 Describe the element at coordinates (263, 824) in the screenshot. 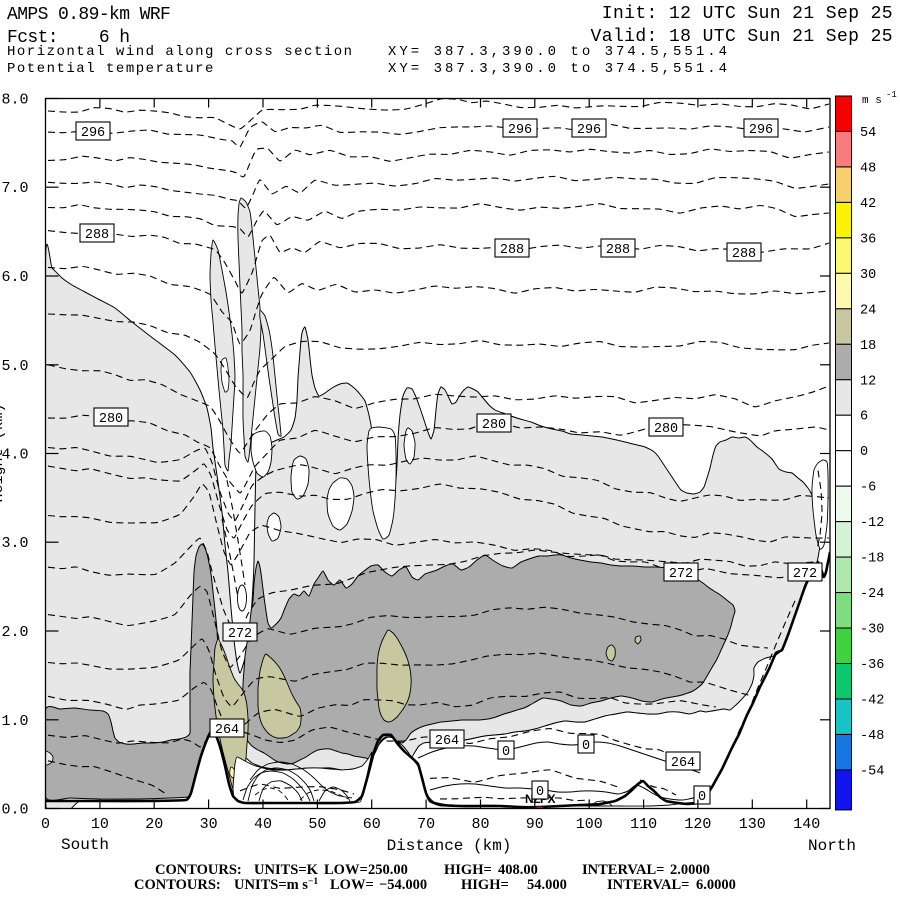

I see `svg-text: 40` at that location.